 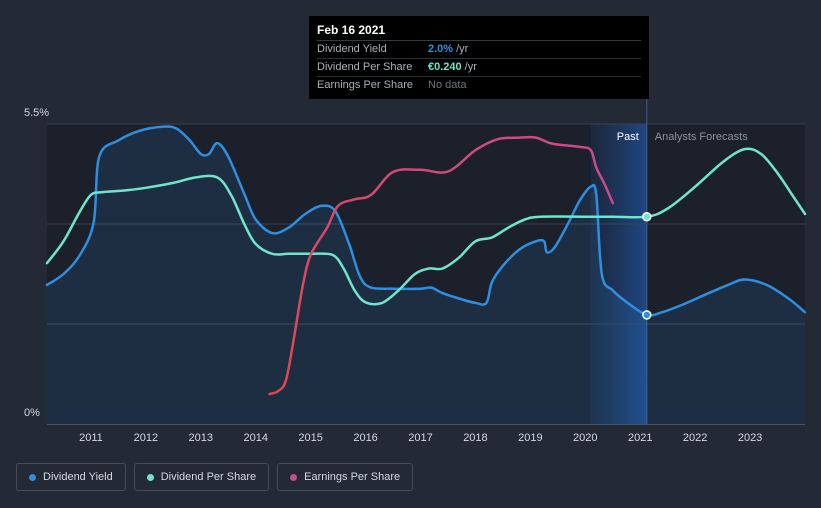 What do you see at coordinates (310, 438) in the screenshot?
I see `x-tick-label: 2015` at bounding box center [310, 438].